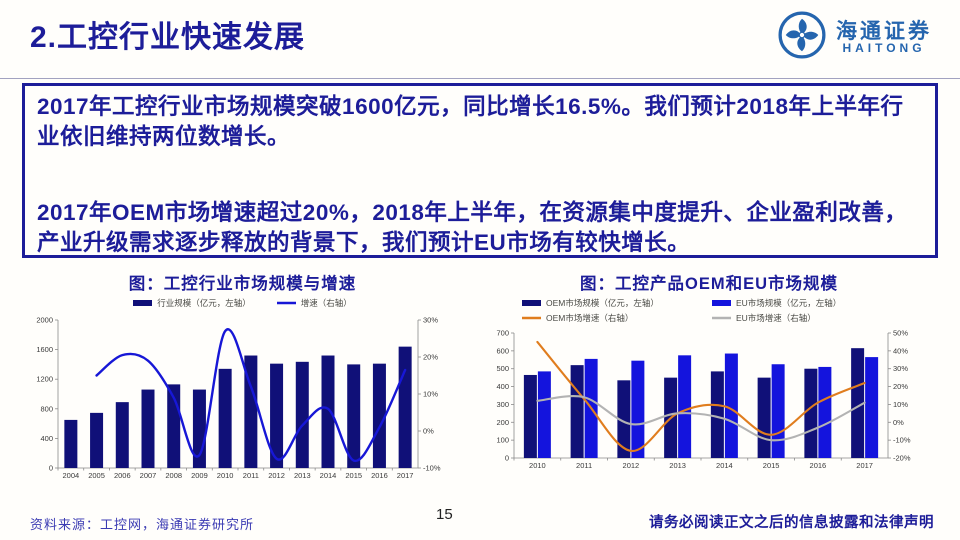  Describe the element at coordinates (789, 303) in the screenshot. I see `legend-label: EU市场规模（亿元，左轴）` at that location.